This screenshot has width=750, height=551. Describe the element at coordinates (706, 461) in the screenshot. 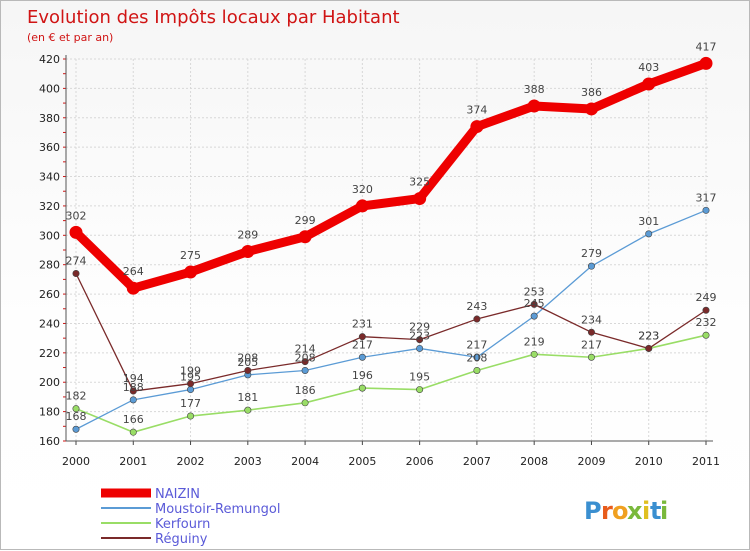

I see `x-tick-label: 2011` at that location.